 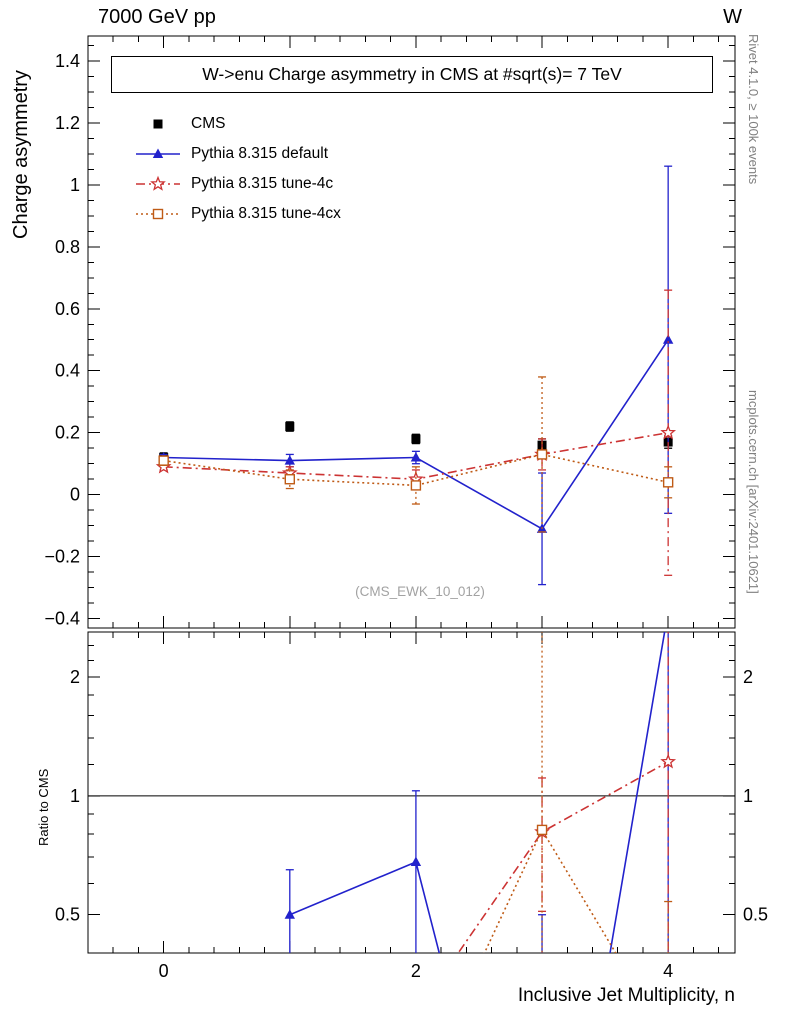 What do you see at coordinates (753, 109) in the screenshot?
I see `rivet-version-note: Rivet 4.1.0, ≥ 100k events` at bounding box center [753, 109].